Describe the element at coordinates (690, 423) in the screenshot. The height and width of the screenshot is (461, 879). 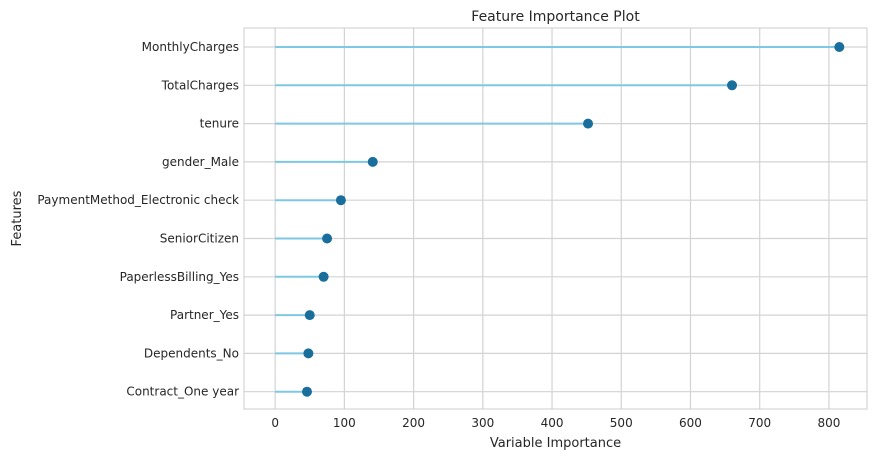
I see `x-tick-label: 600` at that location.